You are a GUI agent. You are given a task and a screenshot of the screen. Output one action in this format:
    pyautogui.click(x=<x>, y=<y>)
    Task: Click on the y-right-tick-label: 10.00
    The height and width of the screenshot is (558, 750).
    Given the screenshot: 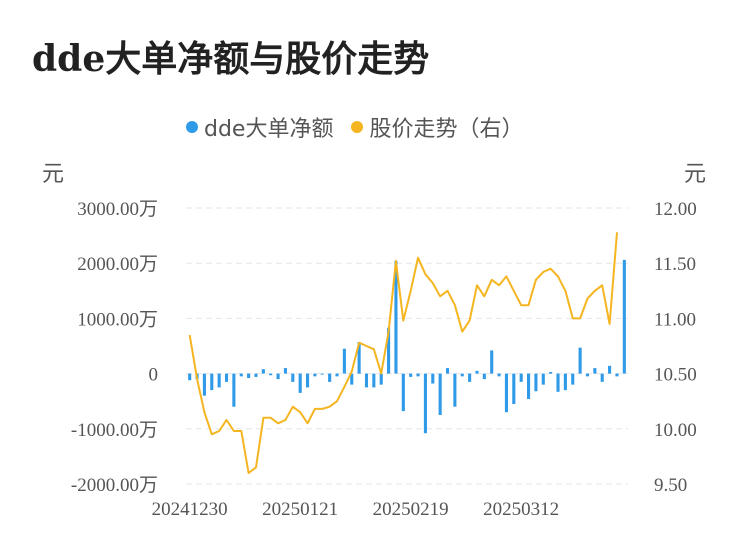 What is the action you would take?
    pyautogui.click(x=675, y=430)
    